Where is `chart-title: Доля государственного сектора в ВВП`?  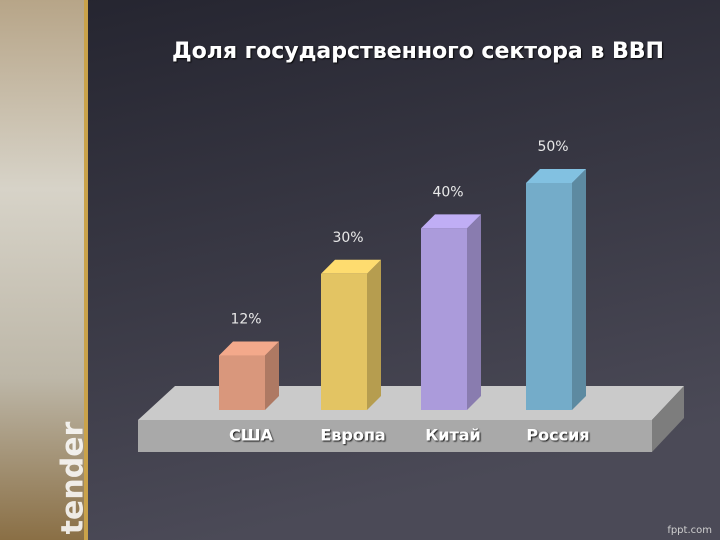
chart-title: Доля государственного сектора в ВВП is located at coordinates (418, 51).